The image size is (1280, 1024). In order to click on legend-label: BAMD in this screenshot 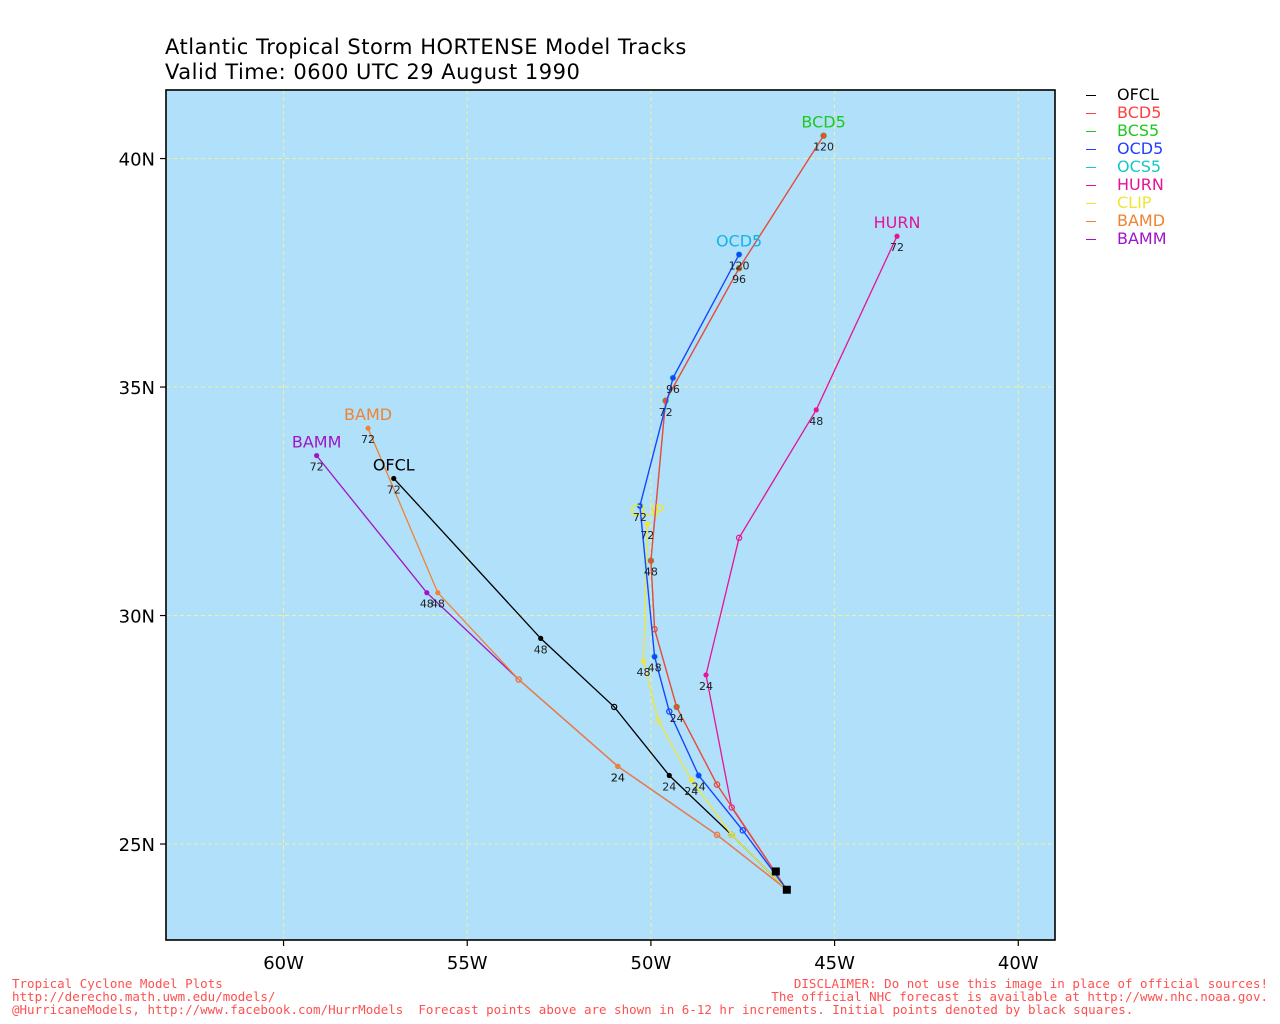, I will do `click(1141, 220)`.